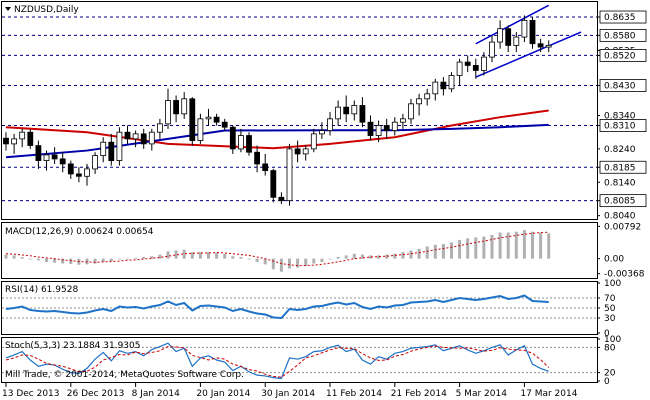 The height and width of the screenshot is (400, 650). I want to click on x-axis-tick-label: 26 Dec 2013, so click(96, 394).